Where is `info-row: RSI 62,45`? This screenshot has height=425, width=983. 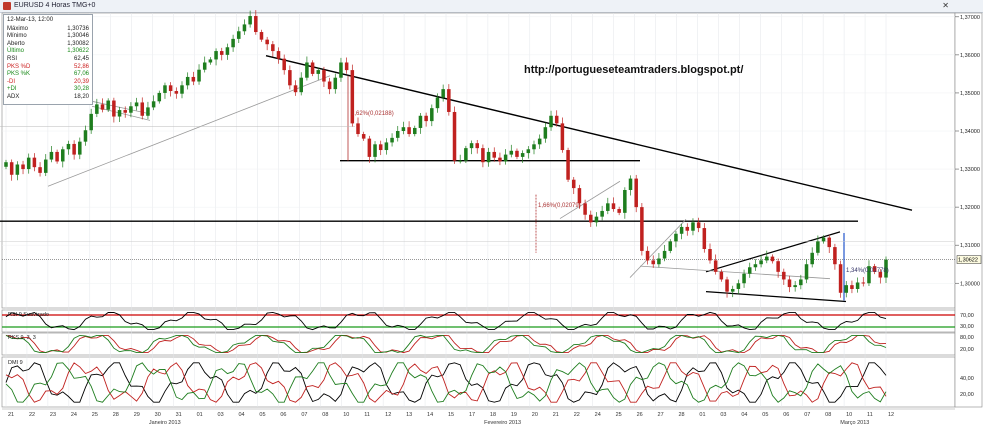 info-row: RSI 62,45 is located at coordinates (48, 60).